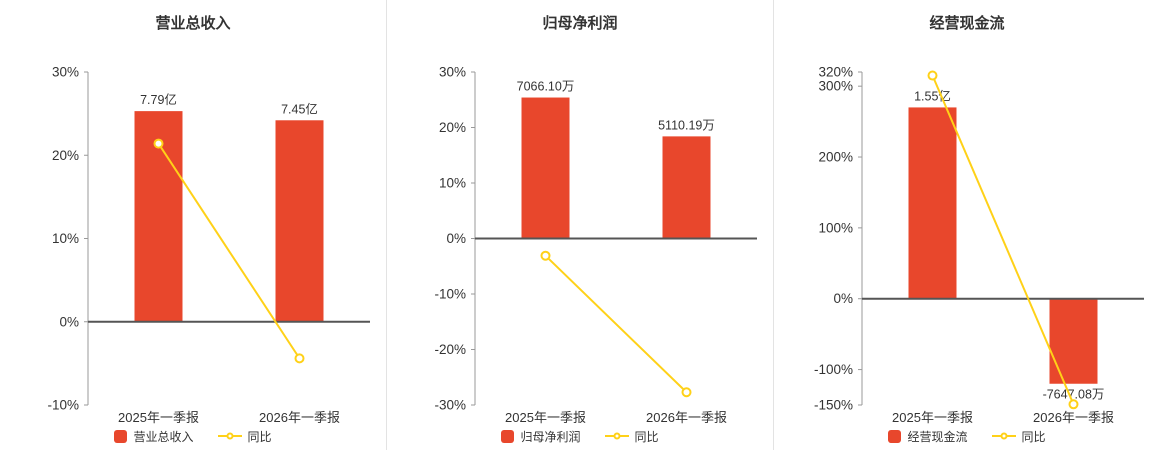 This screenshot has height=450, width=1160. Describe the element at coordinates (163, 436) in the screenshot. I see `legend-bar-series-label: 营业总收入` at that location.